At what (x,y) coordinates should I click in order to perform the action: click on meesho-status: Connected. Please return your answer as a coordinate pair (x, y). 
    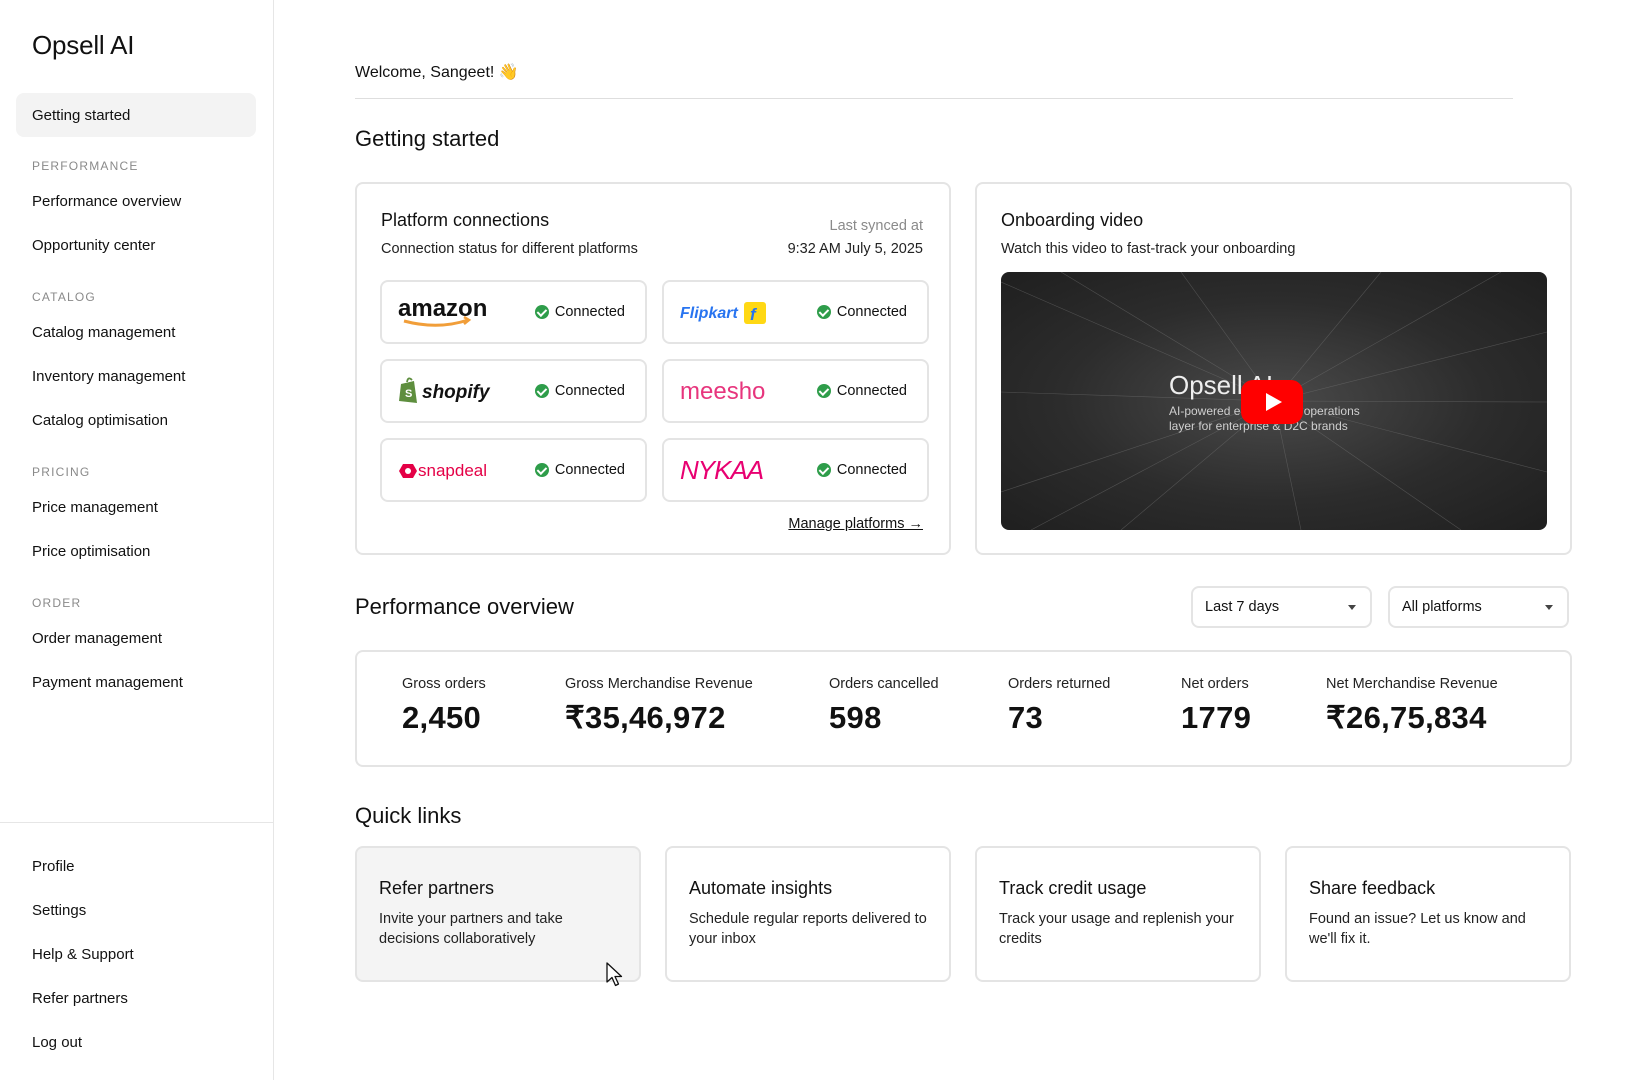
    Looking at the image, I should click on (861, 391).